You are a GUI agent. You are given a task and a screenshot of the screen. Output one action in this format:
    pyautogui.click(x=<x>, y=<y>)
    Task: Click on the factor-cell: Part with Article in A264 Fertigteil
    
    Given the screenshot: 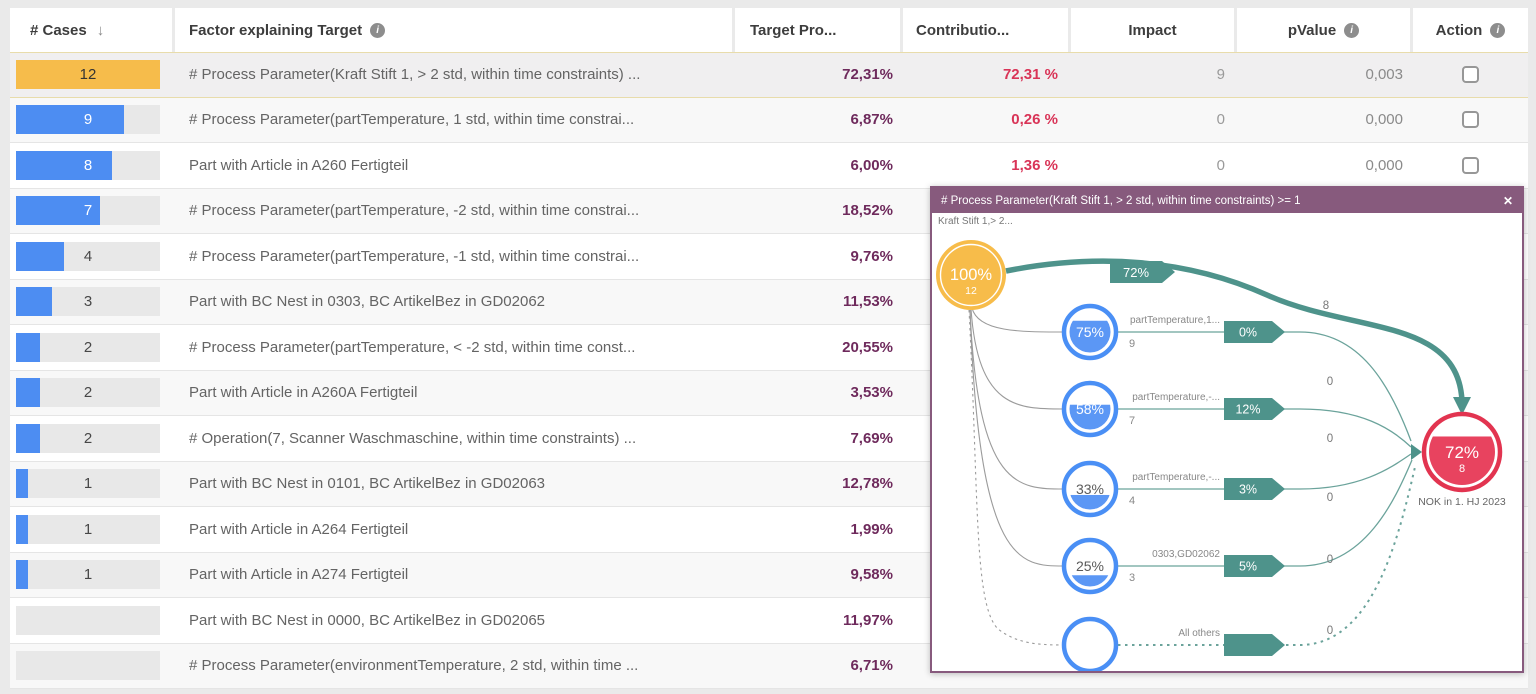 What is the action you would take?
    pyautogui.click(x=299, y=529)
    